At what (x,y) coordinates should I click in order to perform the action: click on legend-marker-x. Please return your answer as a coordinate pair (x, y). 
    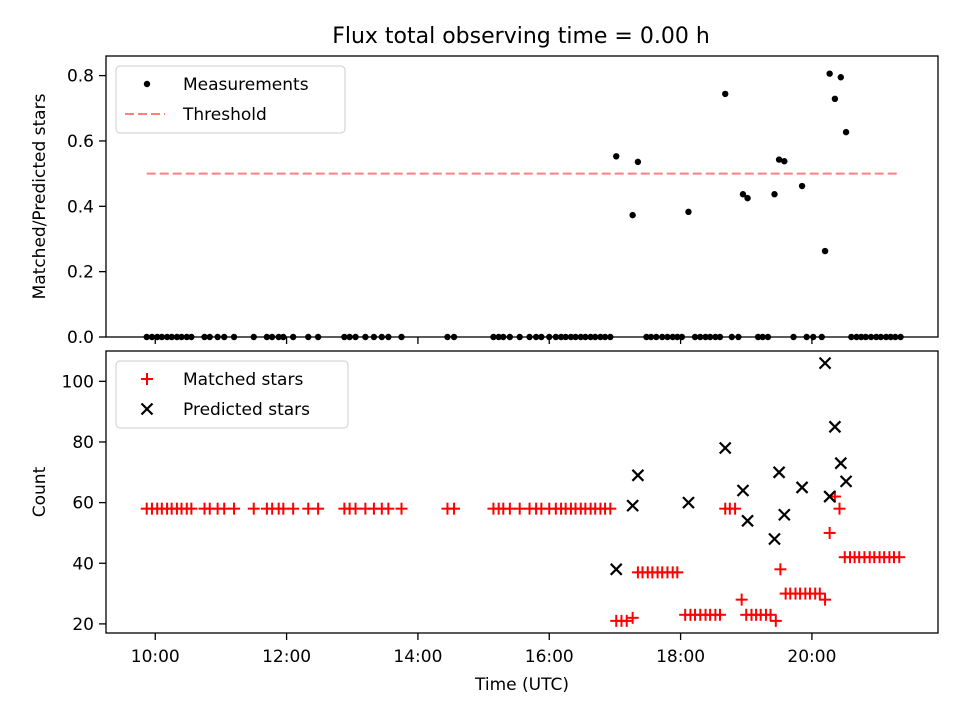
    Looking at the image, I should click on (147, 409).